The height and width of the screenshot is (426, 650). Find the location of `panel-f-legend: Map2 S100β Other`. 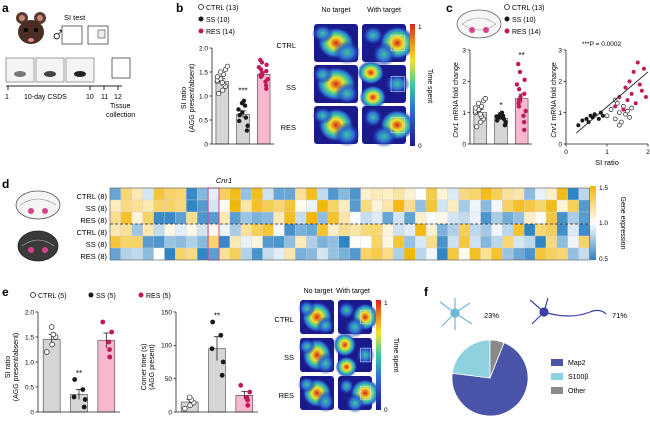

panel-f-legend: Map2 S100β Other is located at coordinates (569, 377).